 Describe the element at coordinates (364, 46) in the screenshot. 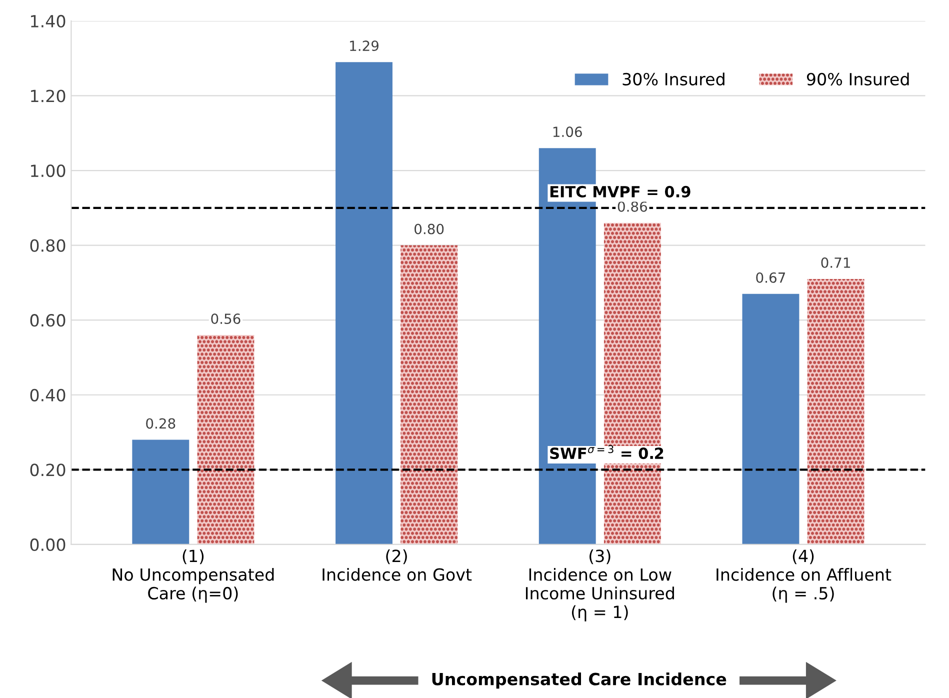

I see `data-label: 1.29` at that location.